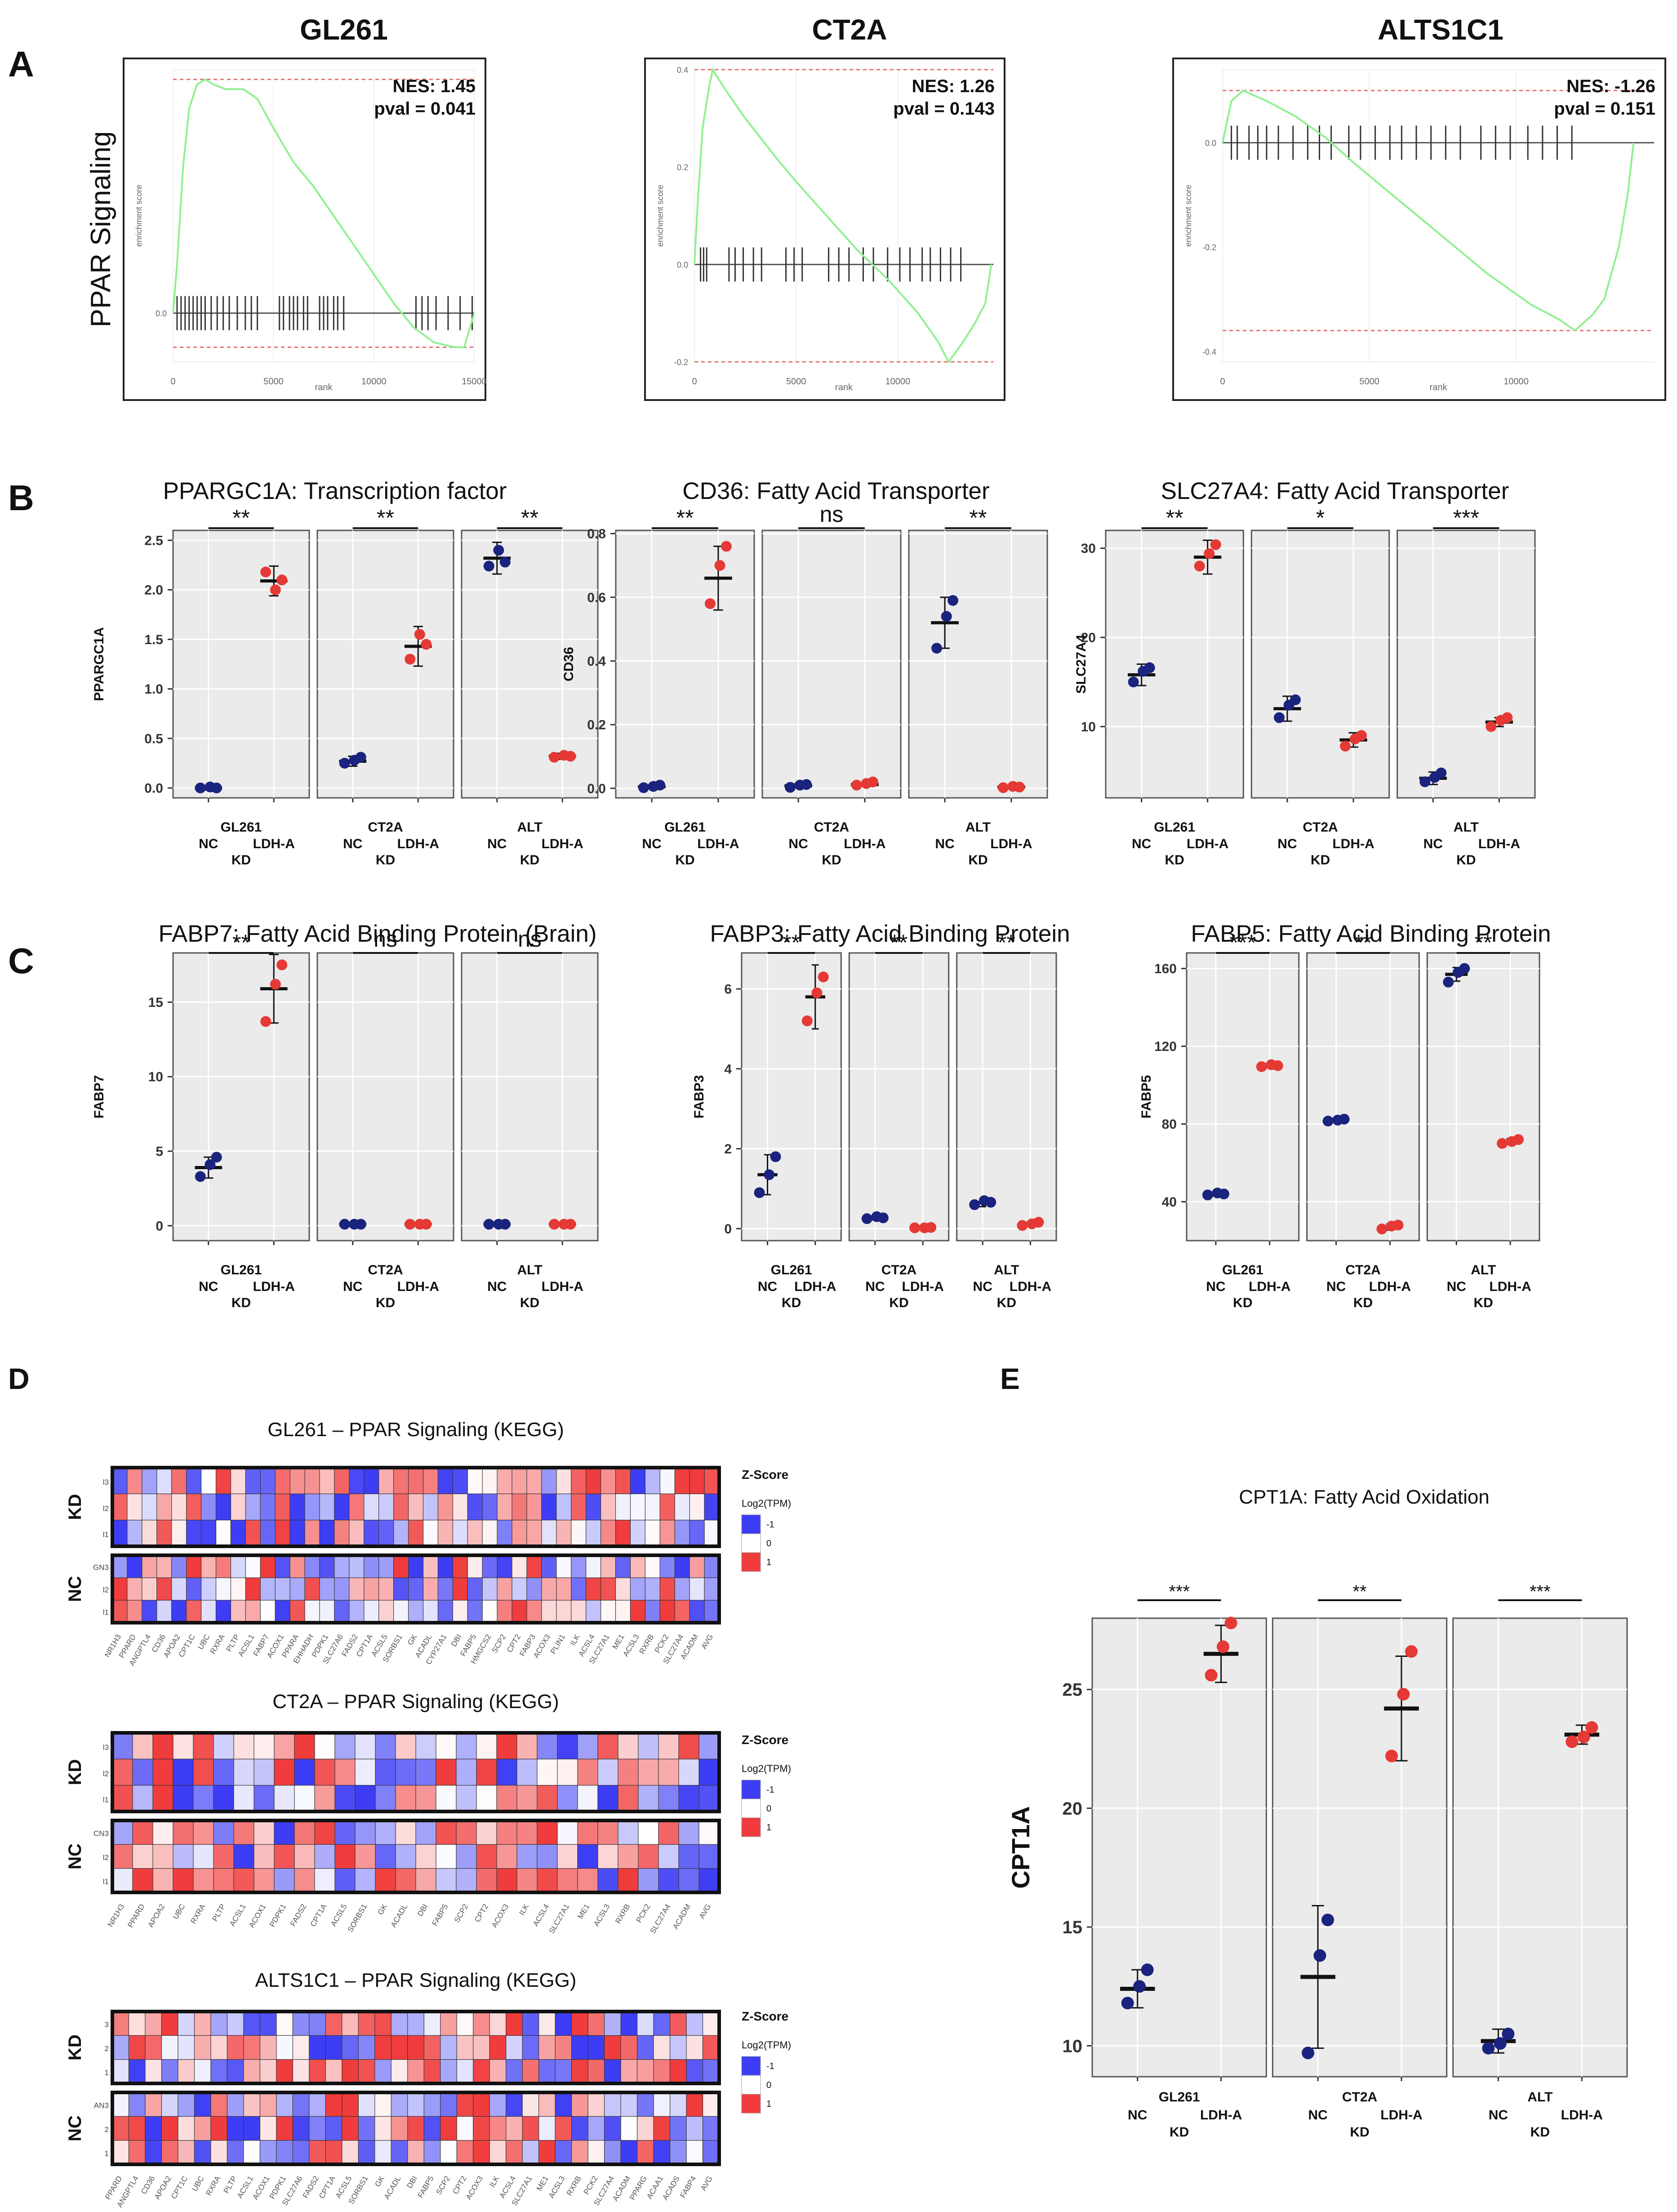 The image size is (1677, 2212). Describe the element at coordinates (107, 2153) in the screenshot. I see `heatmap-row-label: 1` at that location.